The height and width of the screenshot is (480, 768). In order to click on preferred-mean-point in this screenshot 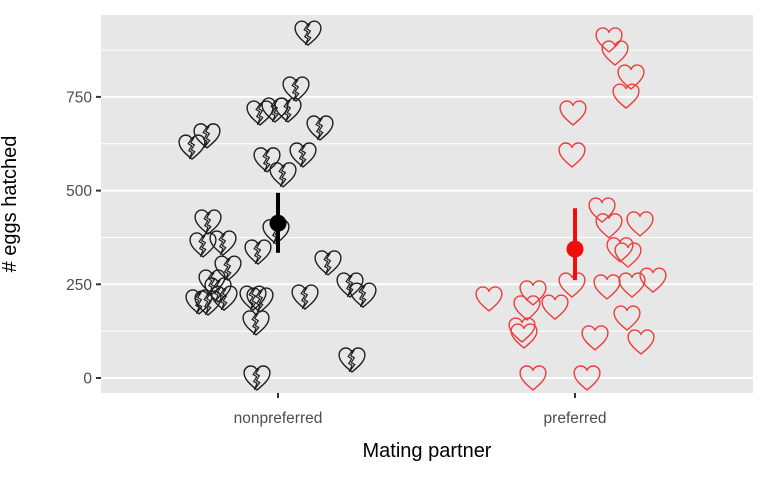, I will do `click(575, 249)`.